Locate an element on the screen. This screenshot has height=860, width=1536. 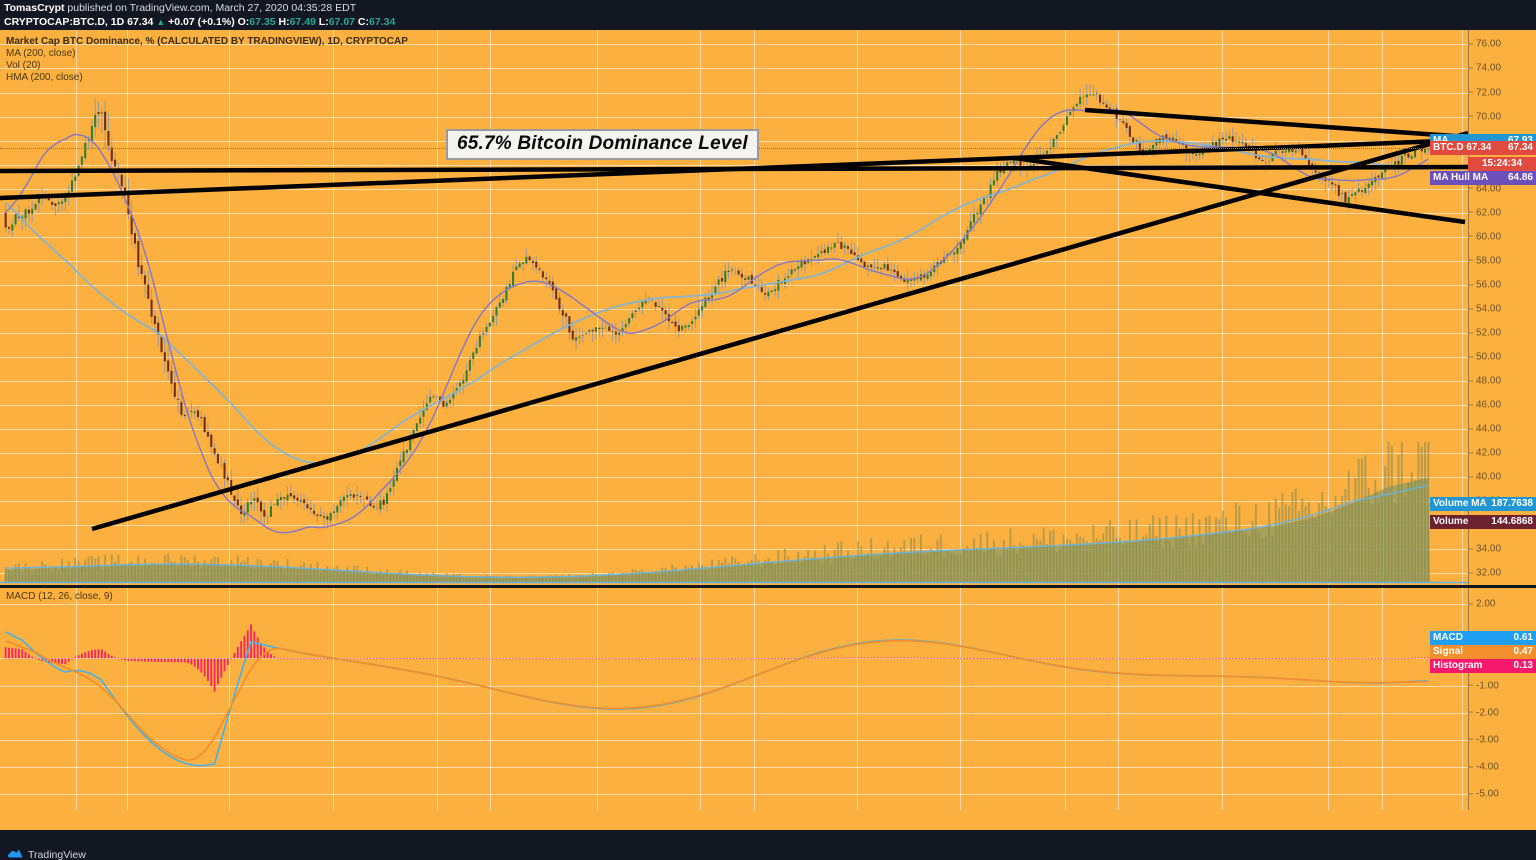
scale-tick: 34.00 is located at coordinates (1502, 549).